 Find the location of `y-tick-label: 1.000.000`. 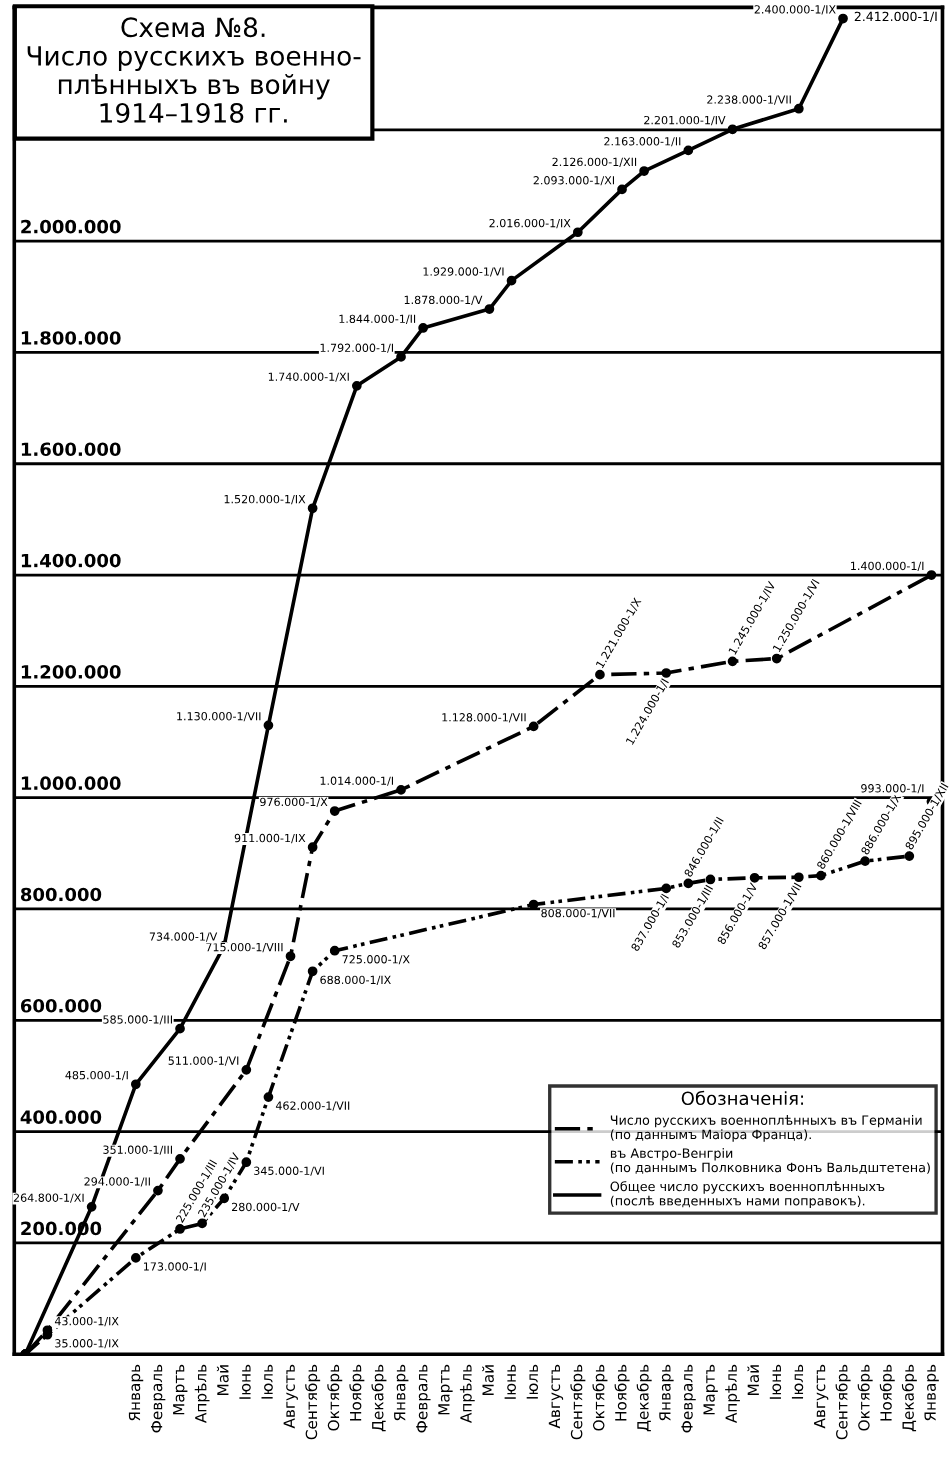

y-tick-label: 1.000.000 is located at coordinates (71, 783).